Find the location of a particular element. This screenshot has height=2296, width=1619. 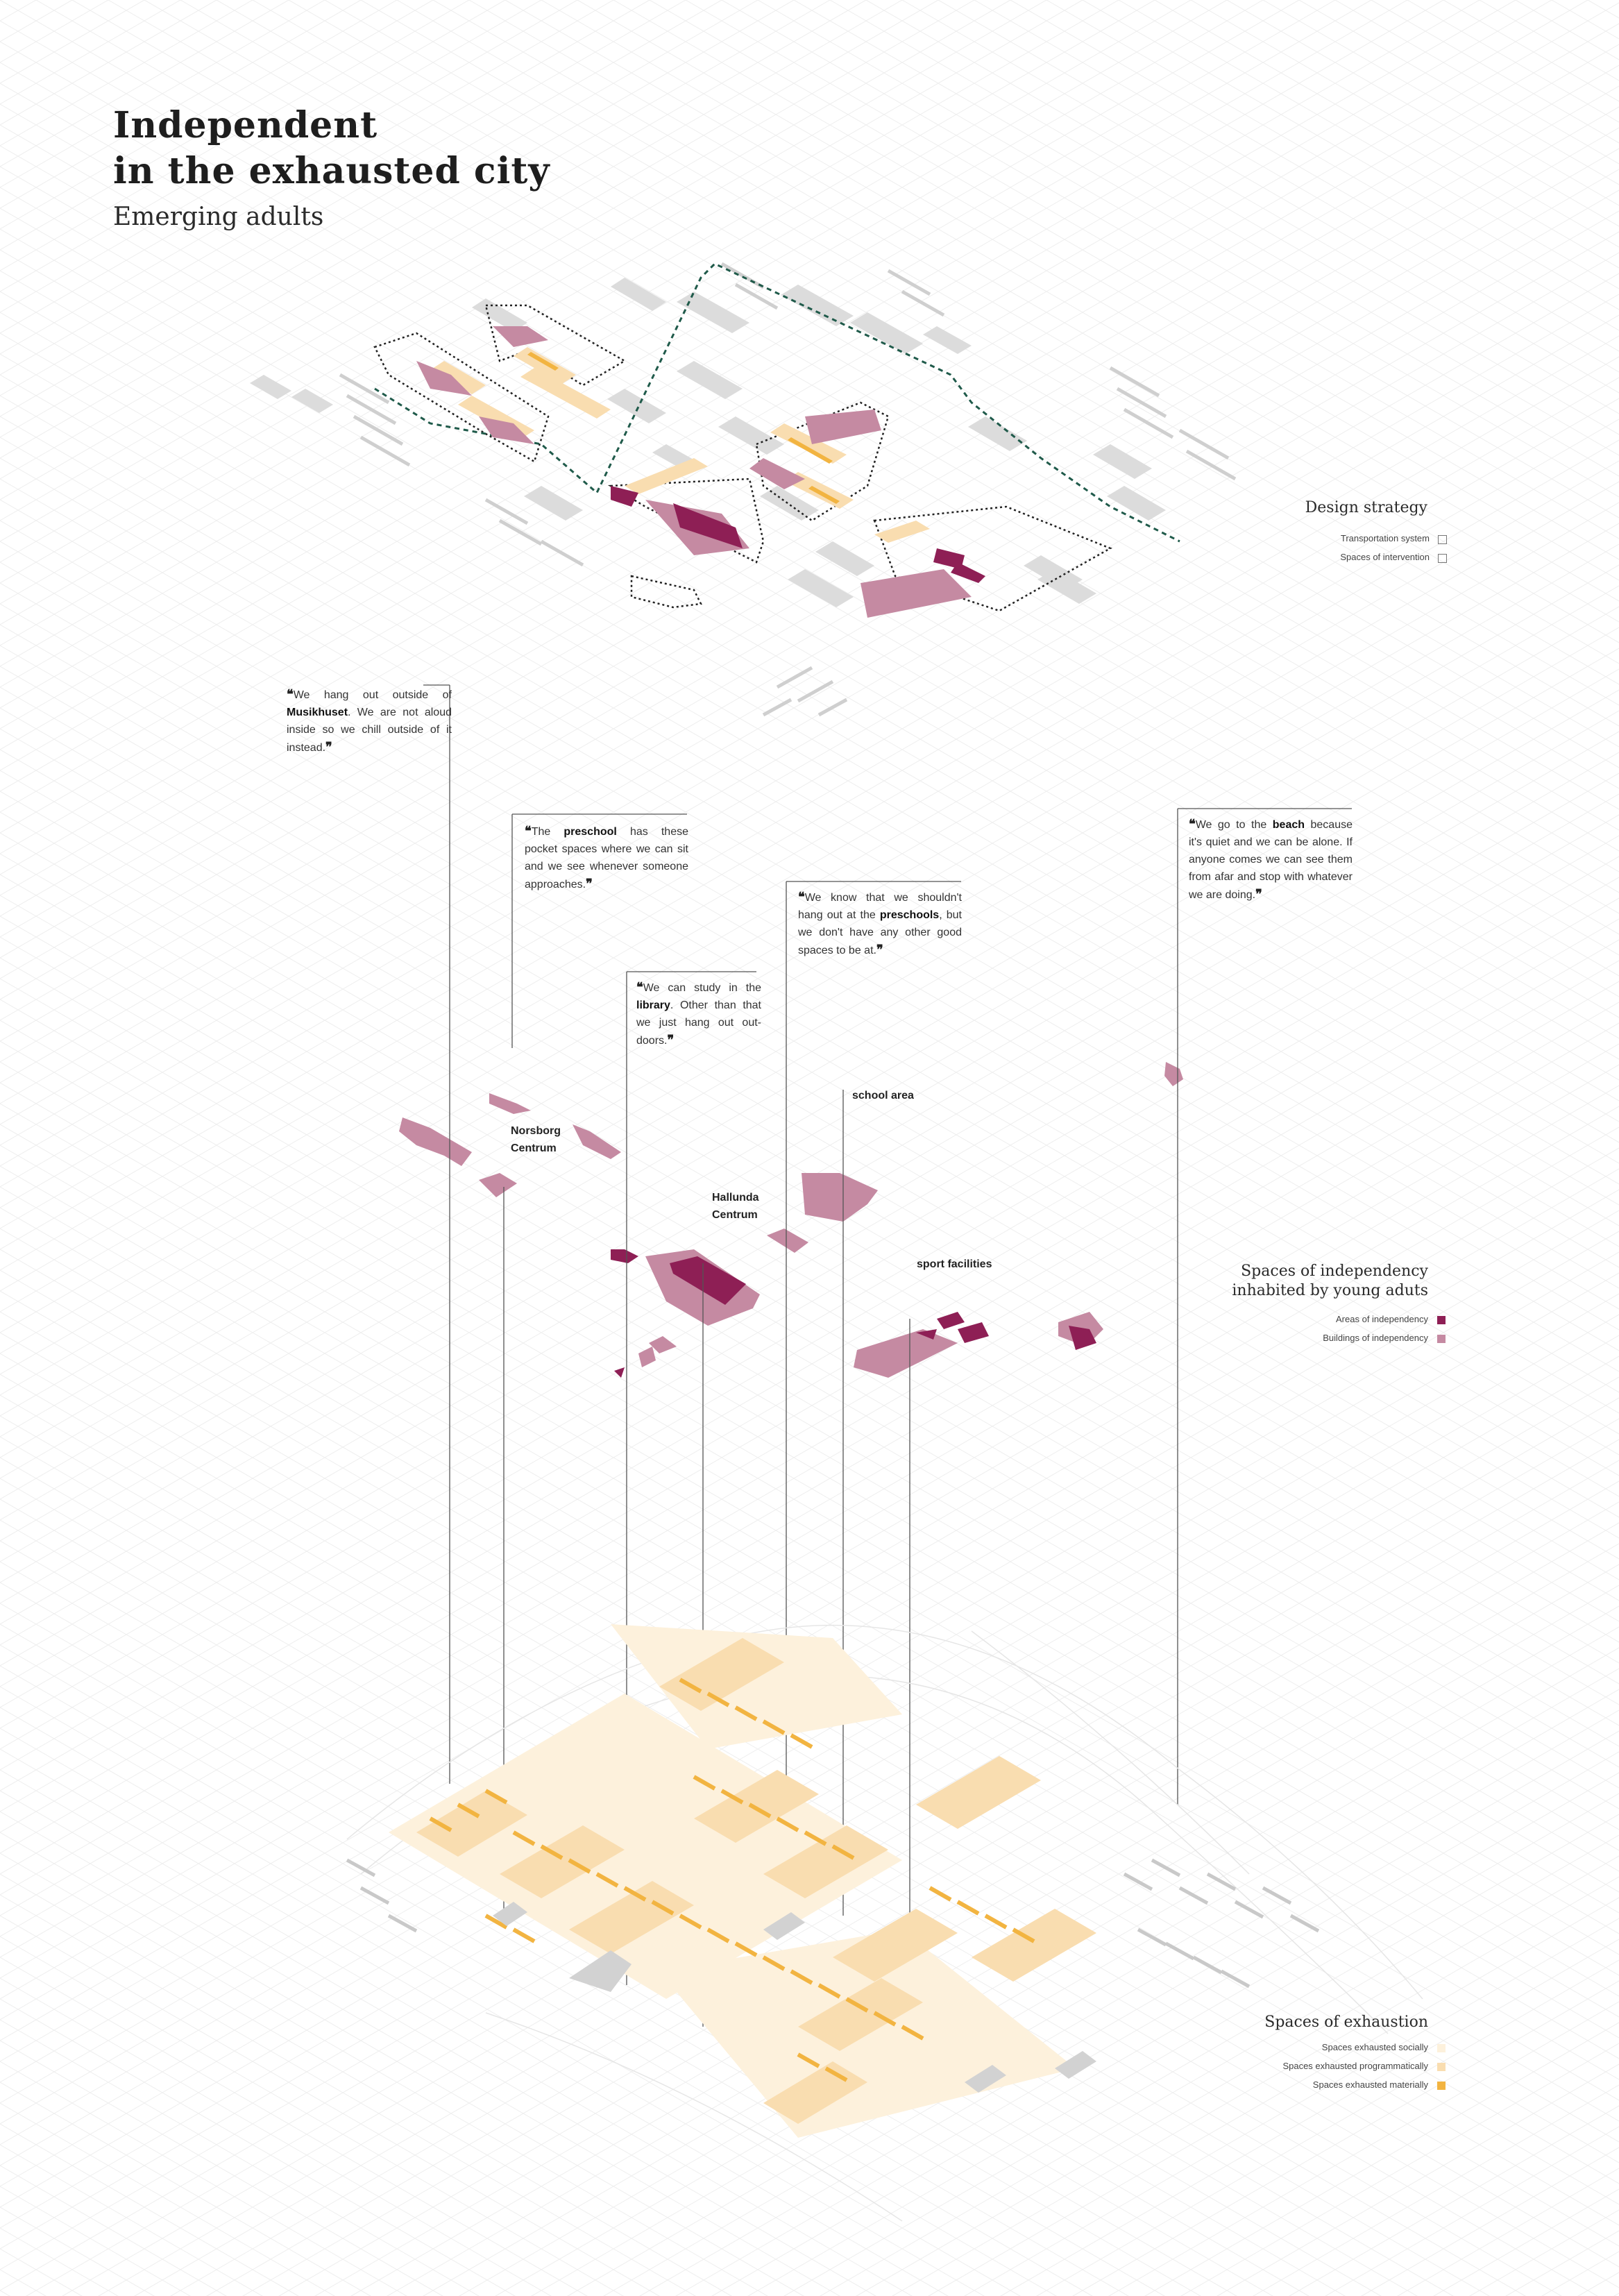

quote-keyword: beach is located at coordinates (1288, 825).